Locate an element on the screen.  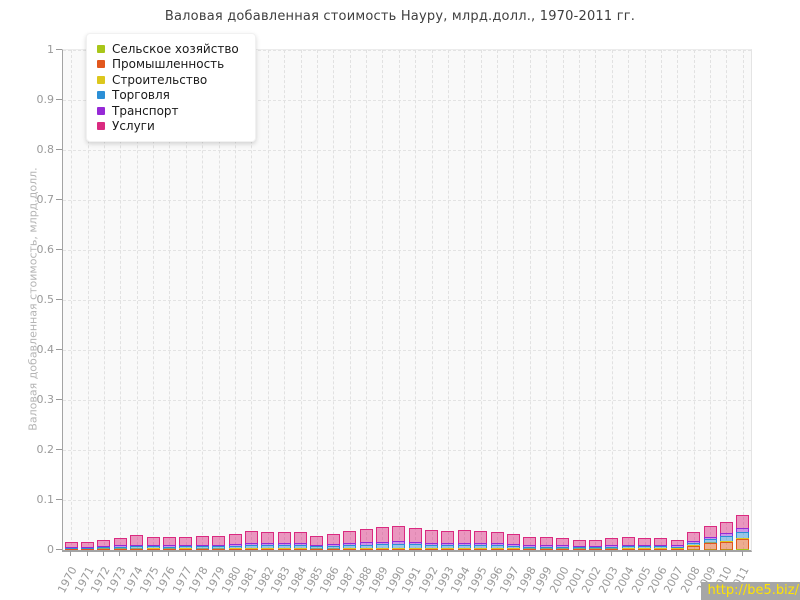
y-tick-label: 0.4 is located at coordinates (45, 349).